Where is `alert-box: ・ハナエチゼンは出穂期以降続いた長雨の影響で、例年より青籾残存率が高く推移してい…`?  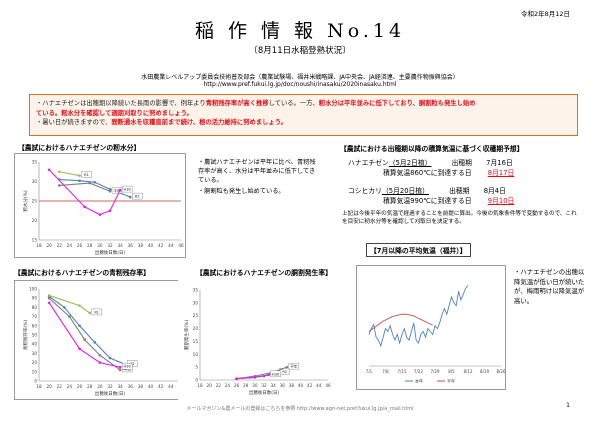 alert-box: ・ハナエチゼンは出穂期以降続いた長雨の影響で、例年より青籾残存率が高く推移してい… is located at coordinates (303, 115).